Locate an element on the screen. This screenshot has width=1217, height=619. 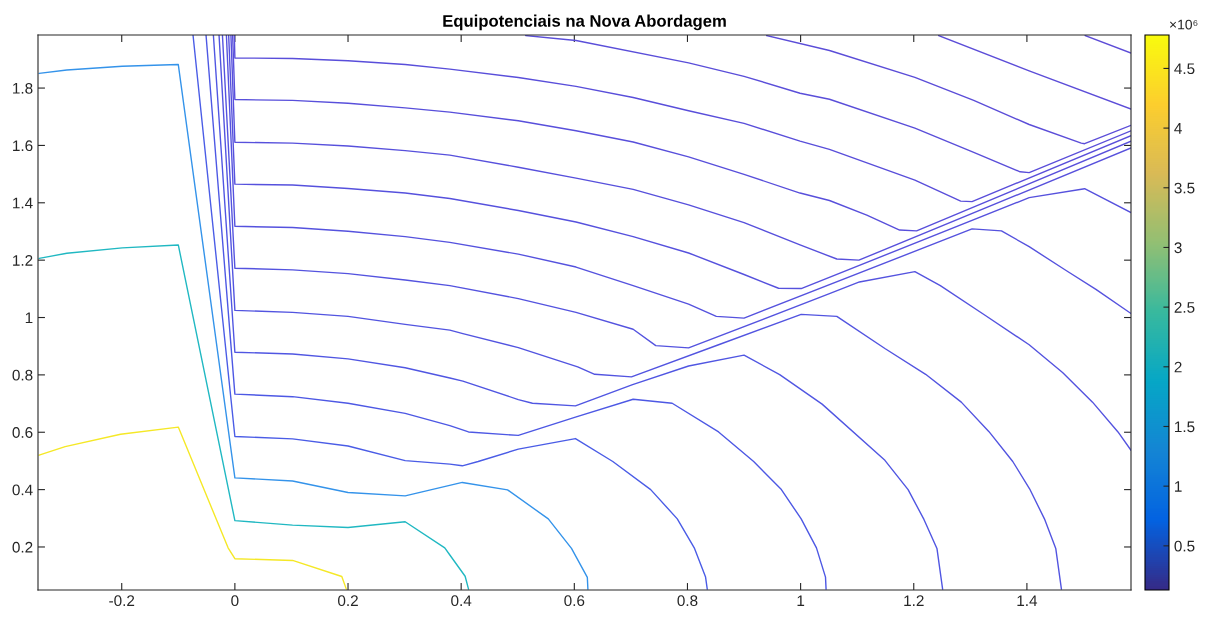
y-tick-label: 1.8 is located at coordinates (23, 88).